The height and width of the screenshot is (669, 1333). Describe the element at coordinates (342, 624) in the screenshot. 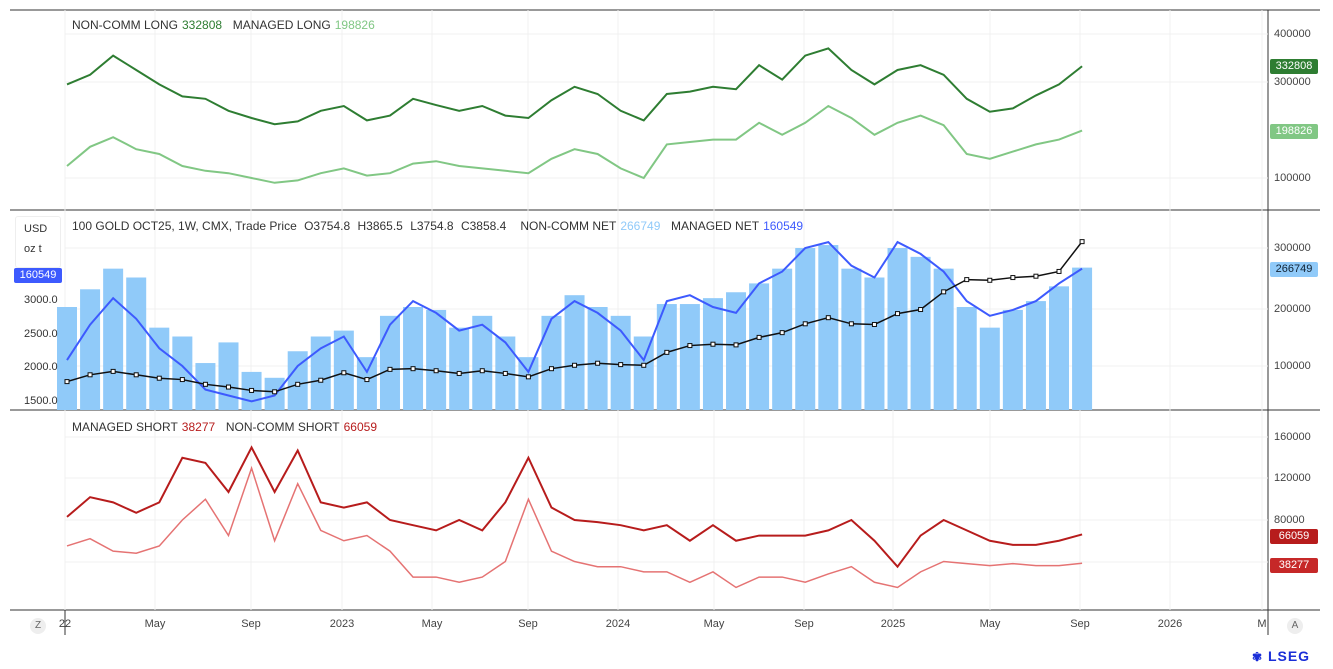

I see `x-tick: 2023` at that location.